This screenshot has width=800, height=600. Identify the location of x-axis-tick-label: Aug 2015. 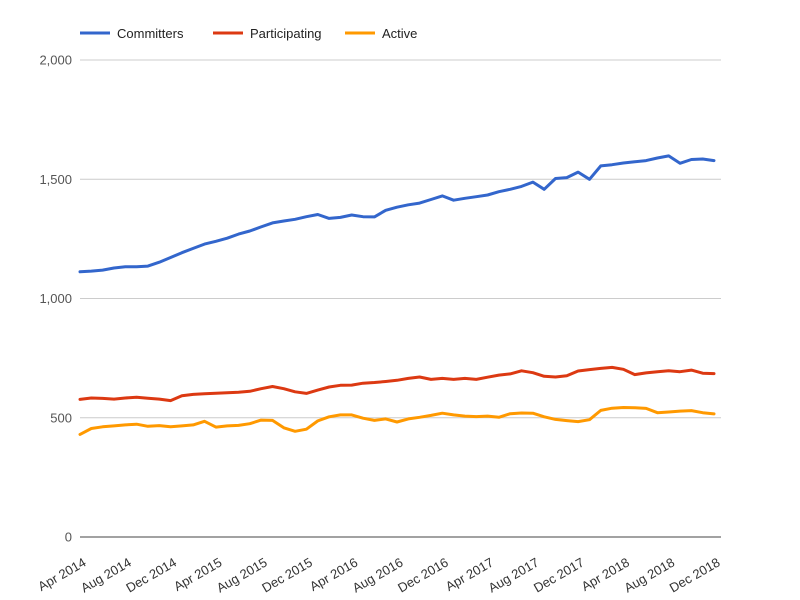
(242, 575).